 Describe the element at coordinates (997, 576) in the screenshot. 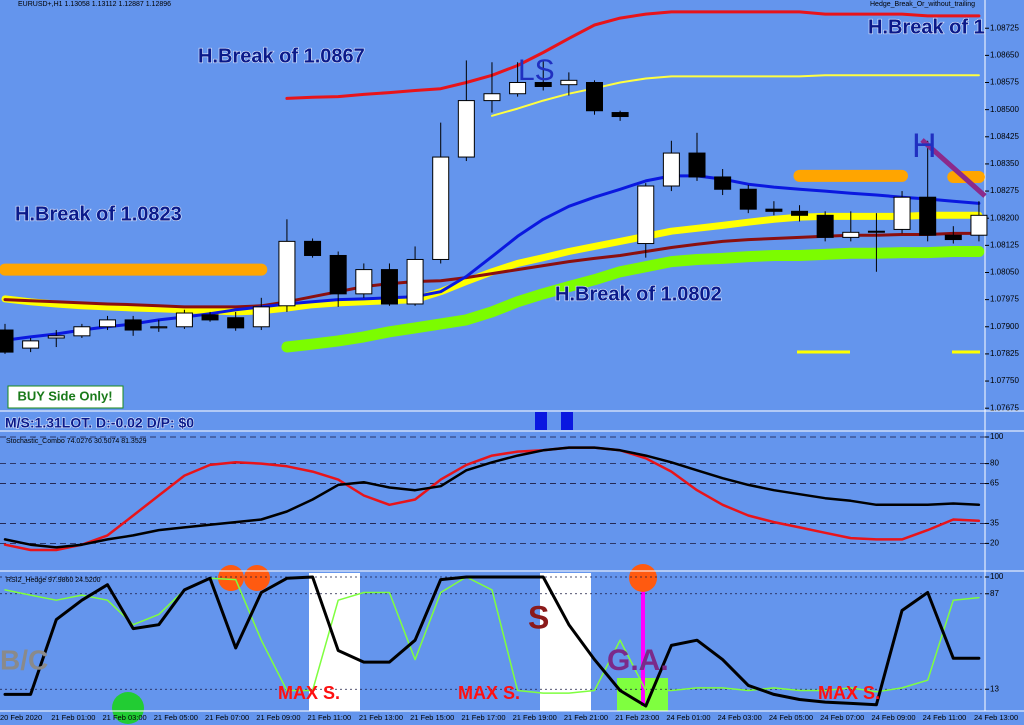

I see `y-tick-label: 100` at that location.